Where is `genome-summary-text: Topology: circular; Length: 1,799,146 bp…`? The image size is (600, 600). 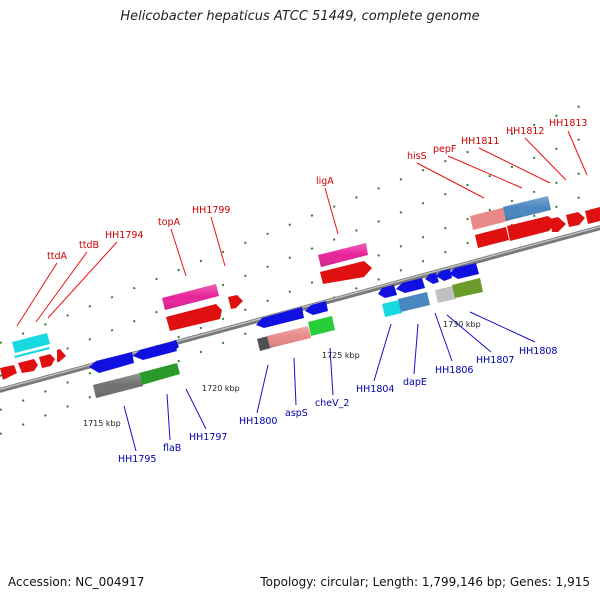
genome-summary-text: Topology: circular; Length: 1,799,146 bp… is located at coordinates (425, 582).